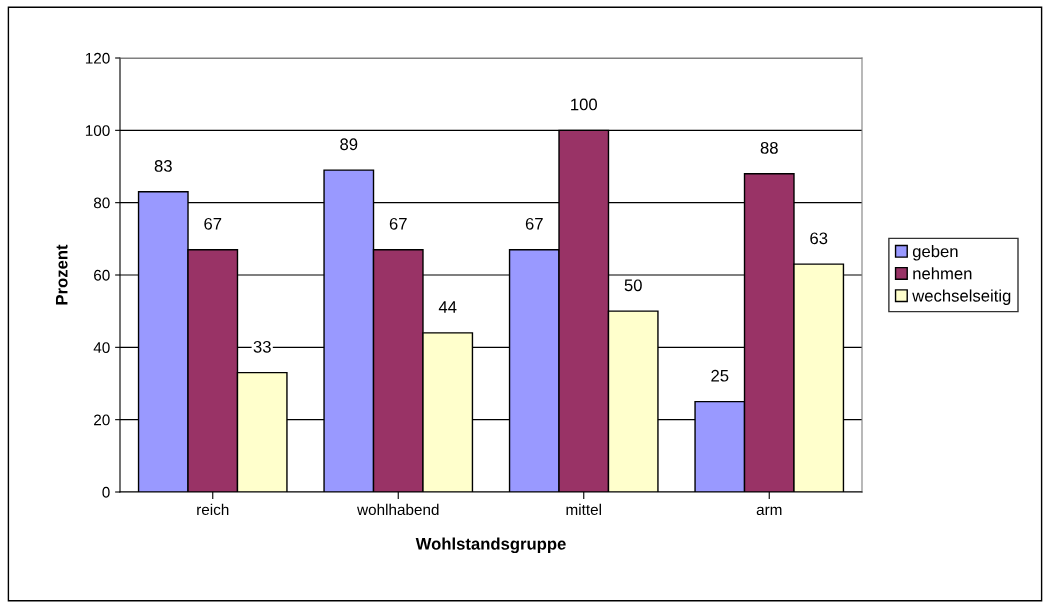 The image size is (1050, 608). I want to click on data-label: 44, so click(447, 307).